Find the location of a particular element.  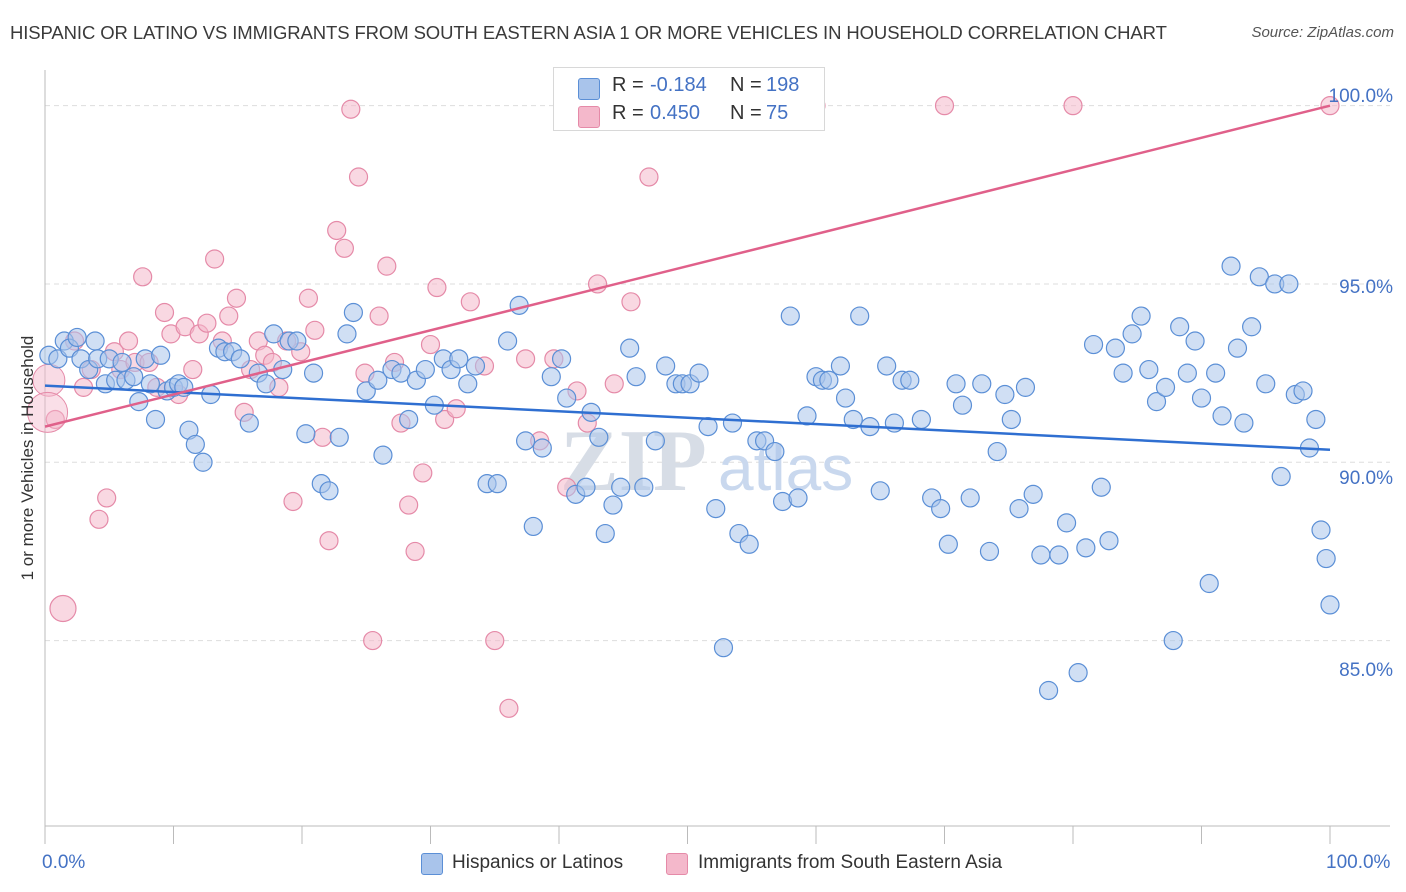

chart-source: Source: ZipAtlas.com is located at coordinates (1322, 32).